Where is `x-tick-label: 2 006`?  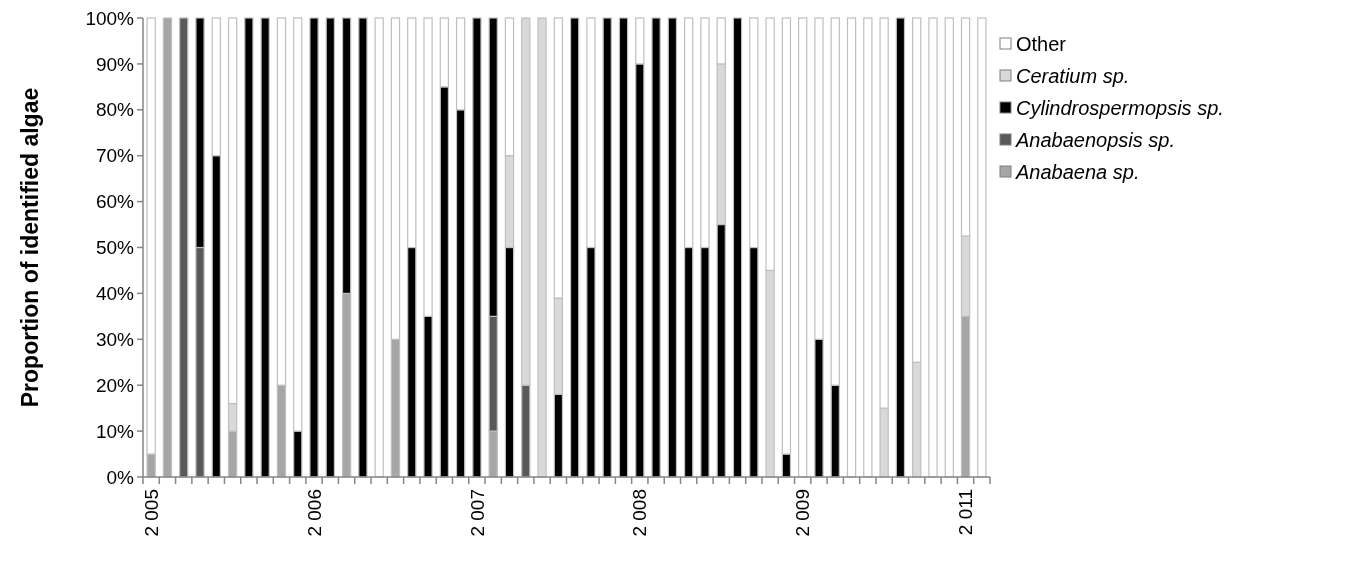 x-tick-label: 2 006 is located at coordinates (314, 513).